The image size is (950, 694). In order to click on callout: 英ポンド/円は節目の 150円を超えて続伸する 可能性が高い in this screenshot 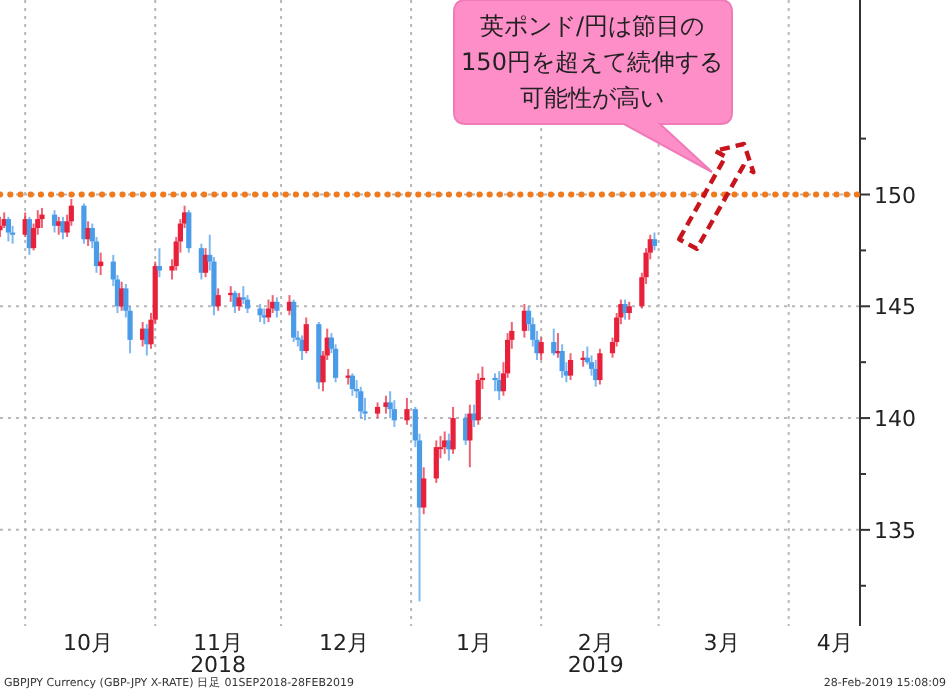, I will do `click(593, 86)`.